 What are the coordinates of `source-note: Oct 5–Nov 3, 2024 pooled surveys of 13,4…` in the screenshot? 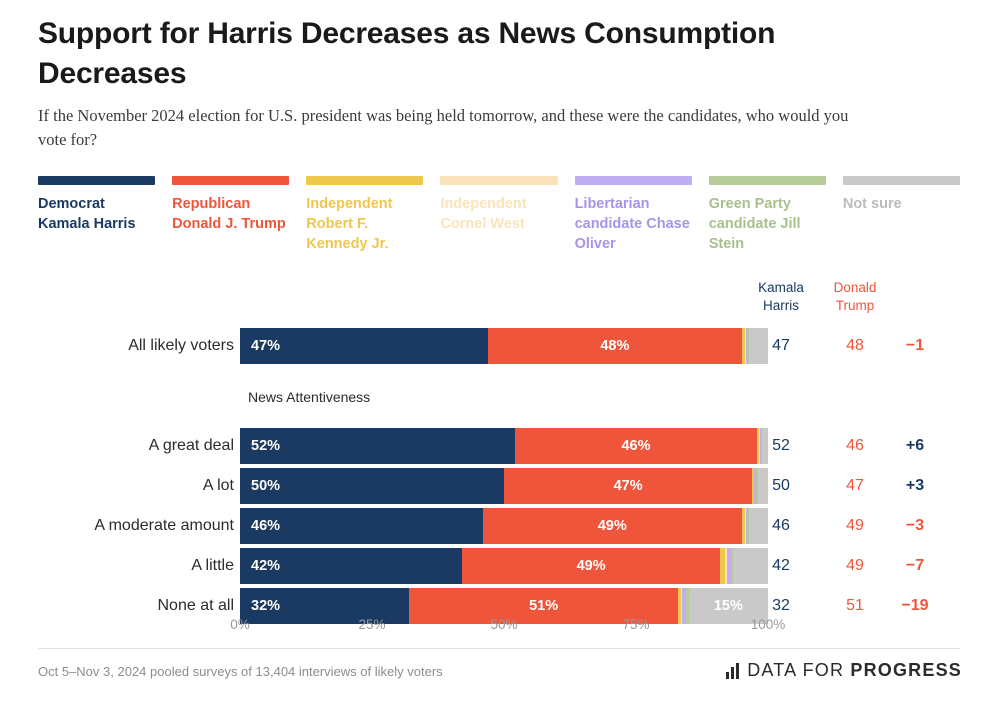 It's located at (240, 671).